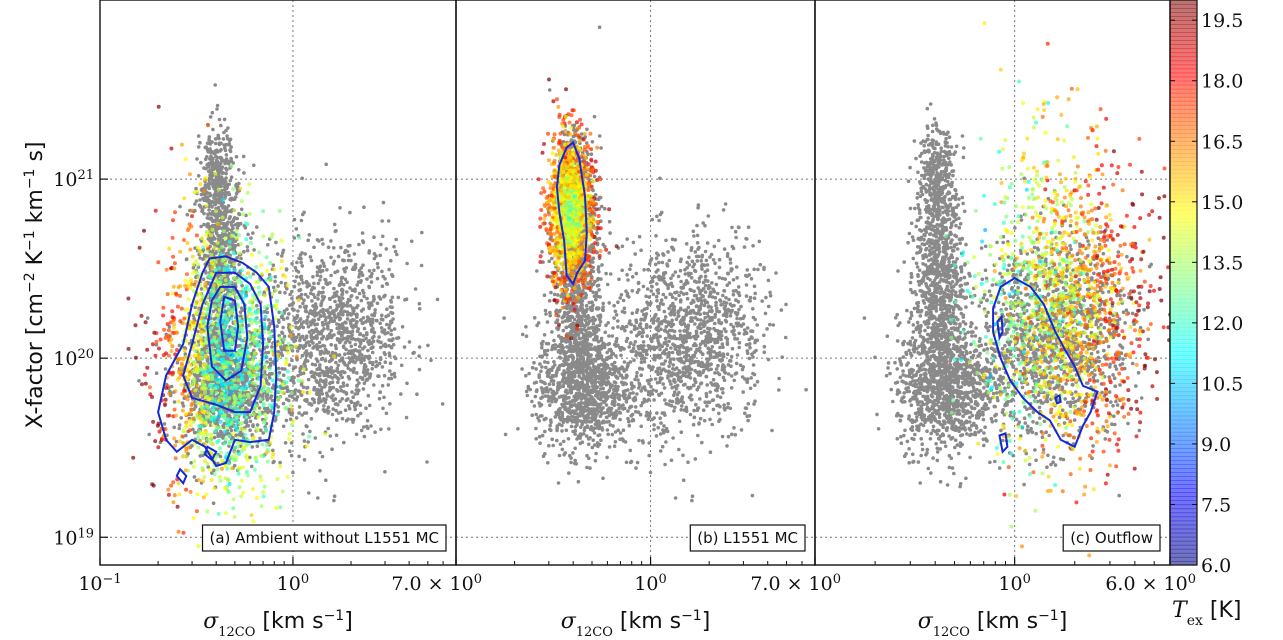 The width and height of the screenshot is (1283, 640). I want to click on panel-label: (c) Outflow, so click(1111, 538).